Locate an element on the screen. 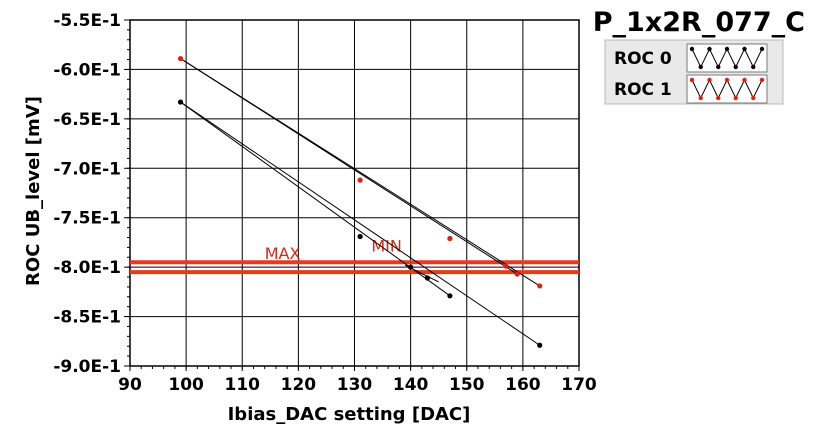  annotation-label: MAX is located at coordinates (283, 253).